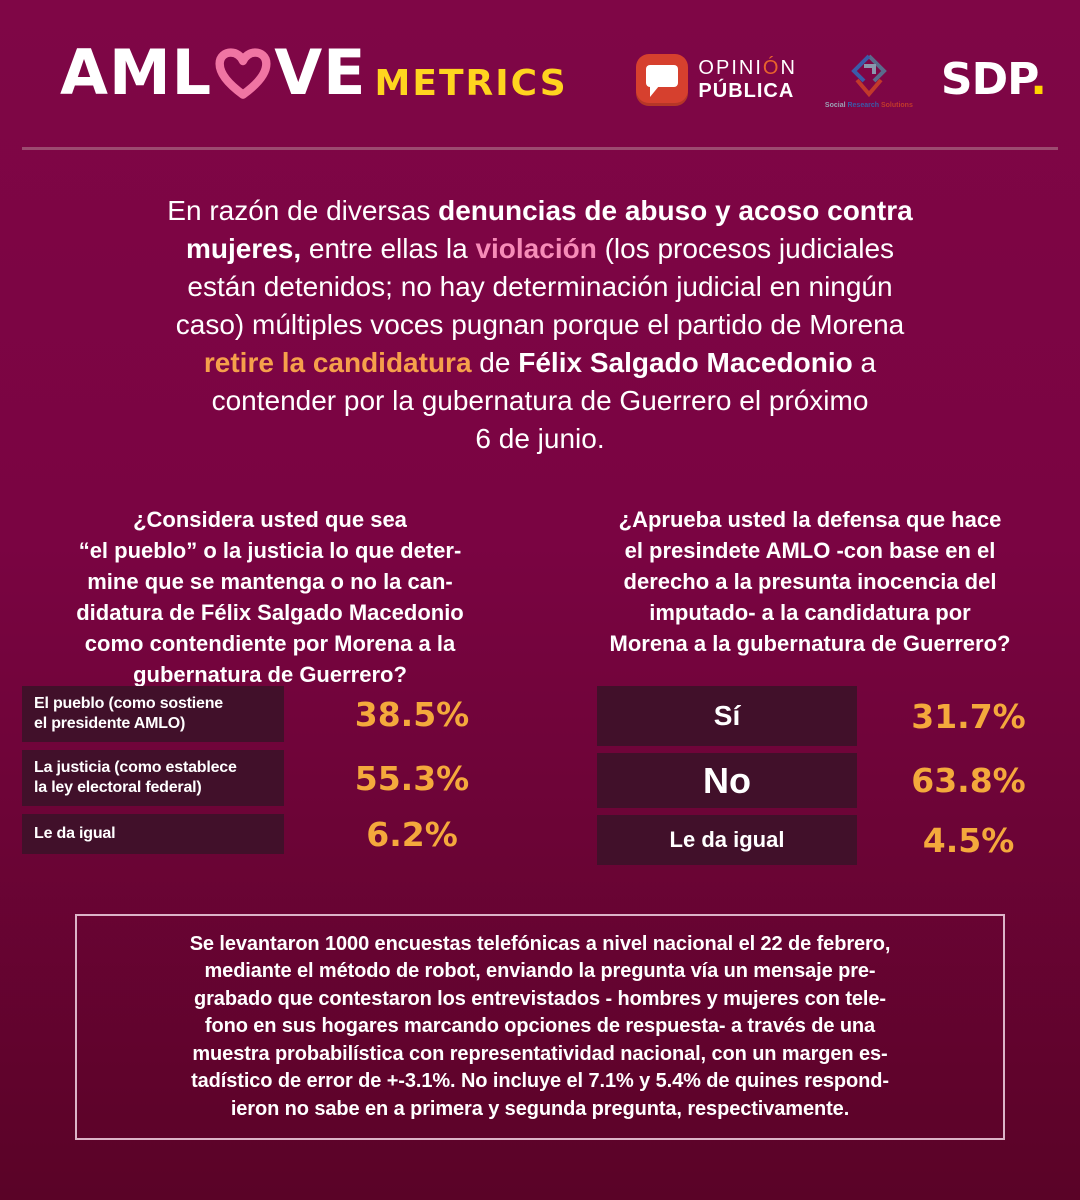 This screenshot has height=1200, width=1080. I want to click on heart-icon, so click(243, 73).